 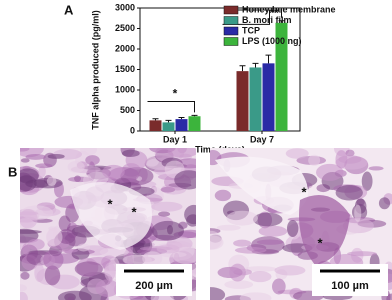 I want to click on y-tick-label: 500, so click(x=127, y=110).